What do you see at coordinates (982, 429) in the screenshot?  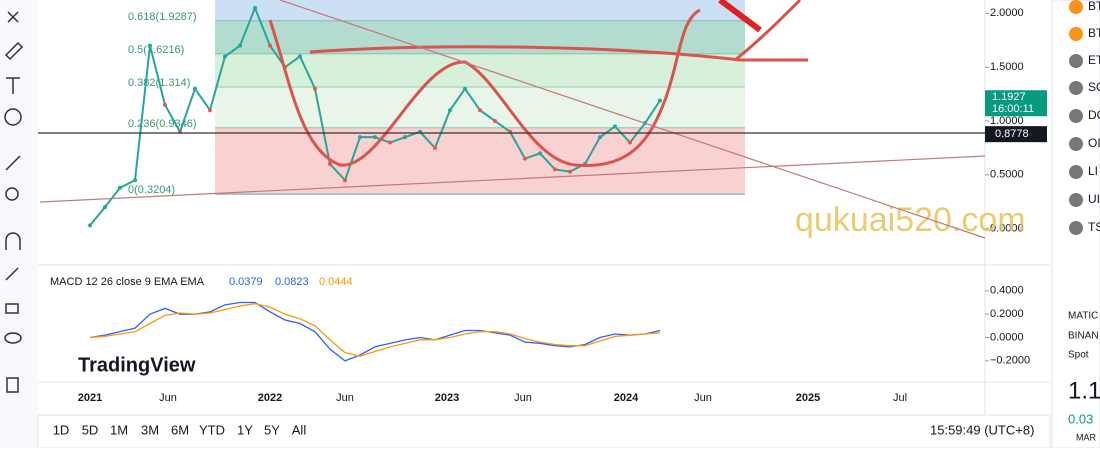 I see `clock: 15:59:49 (UTC+8)` at bounding box center [982, 429].